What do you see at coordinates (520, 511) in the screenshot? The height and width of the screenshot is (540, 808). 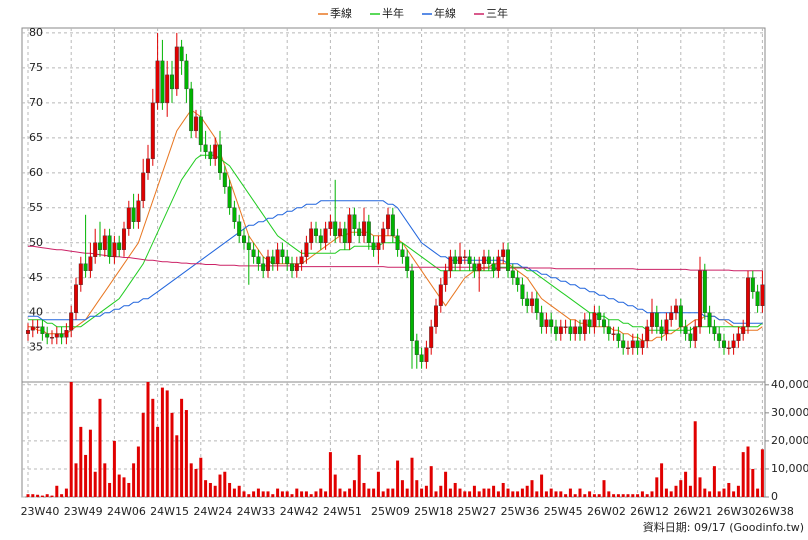 I see `x-tick-label: 25W36` at bounding box center [520, 511].